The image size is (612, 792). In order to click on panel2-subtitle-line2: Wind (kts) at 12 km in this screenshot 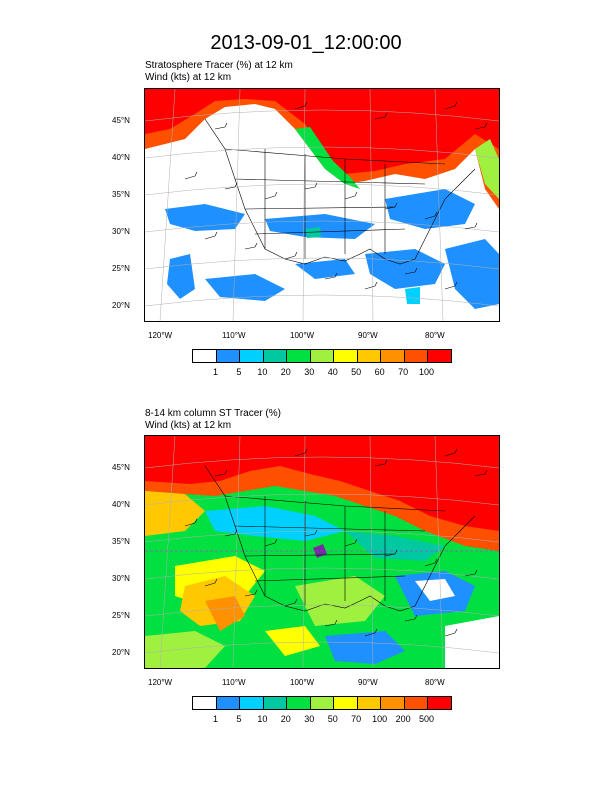, I will do `click(188, 425)`.